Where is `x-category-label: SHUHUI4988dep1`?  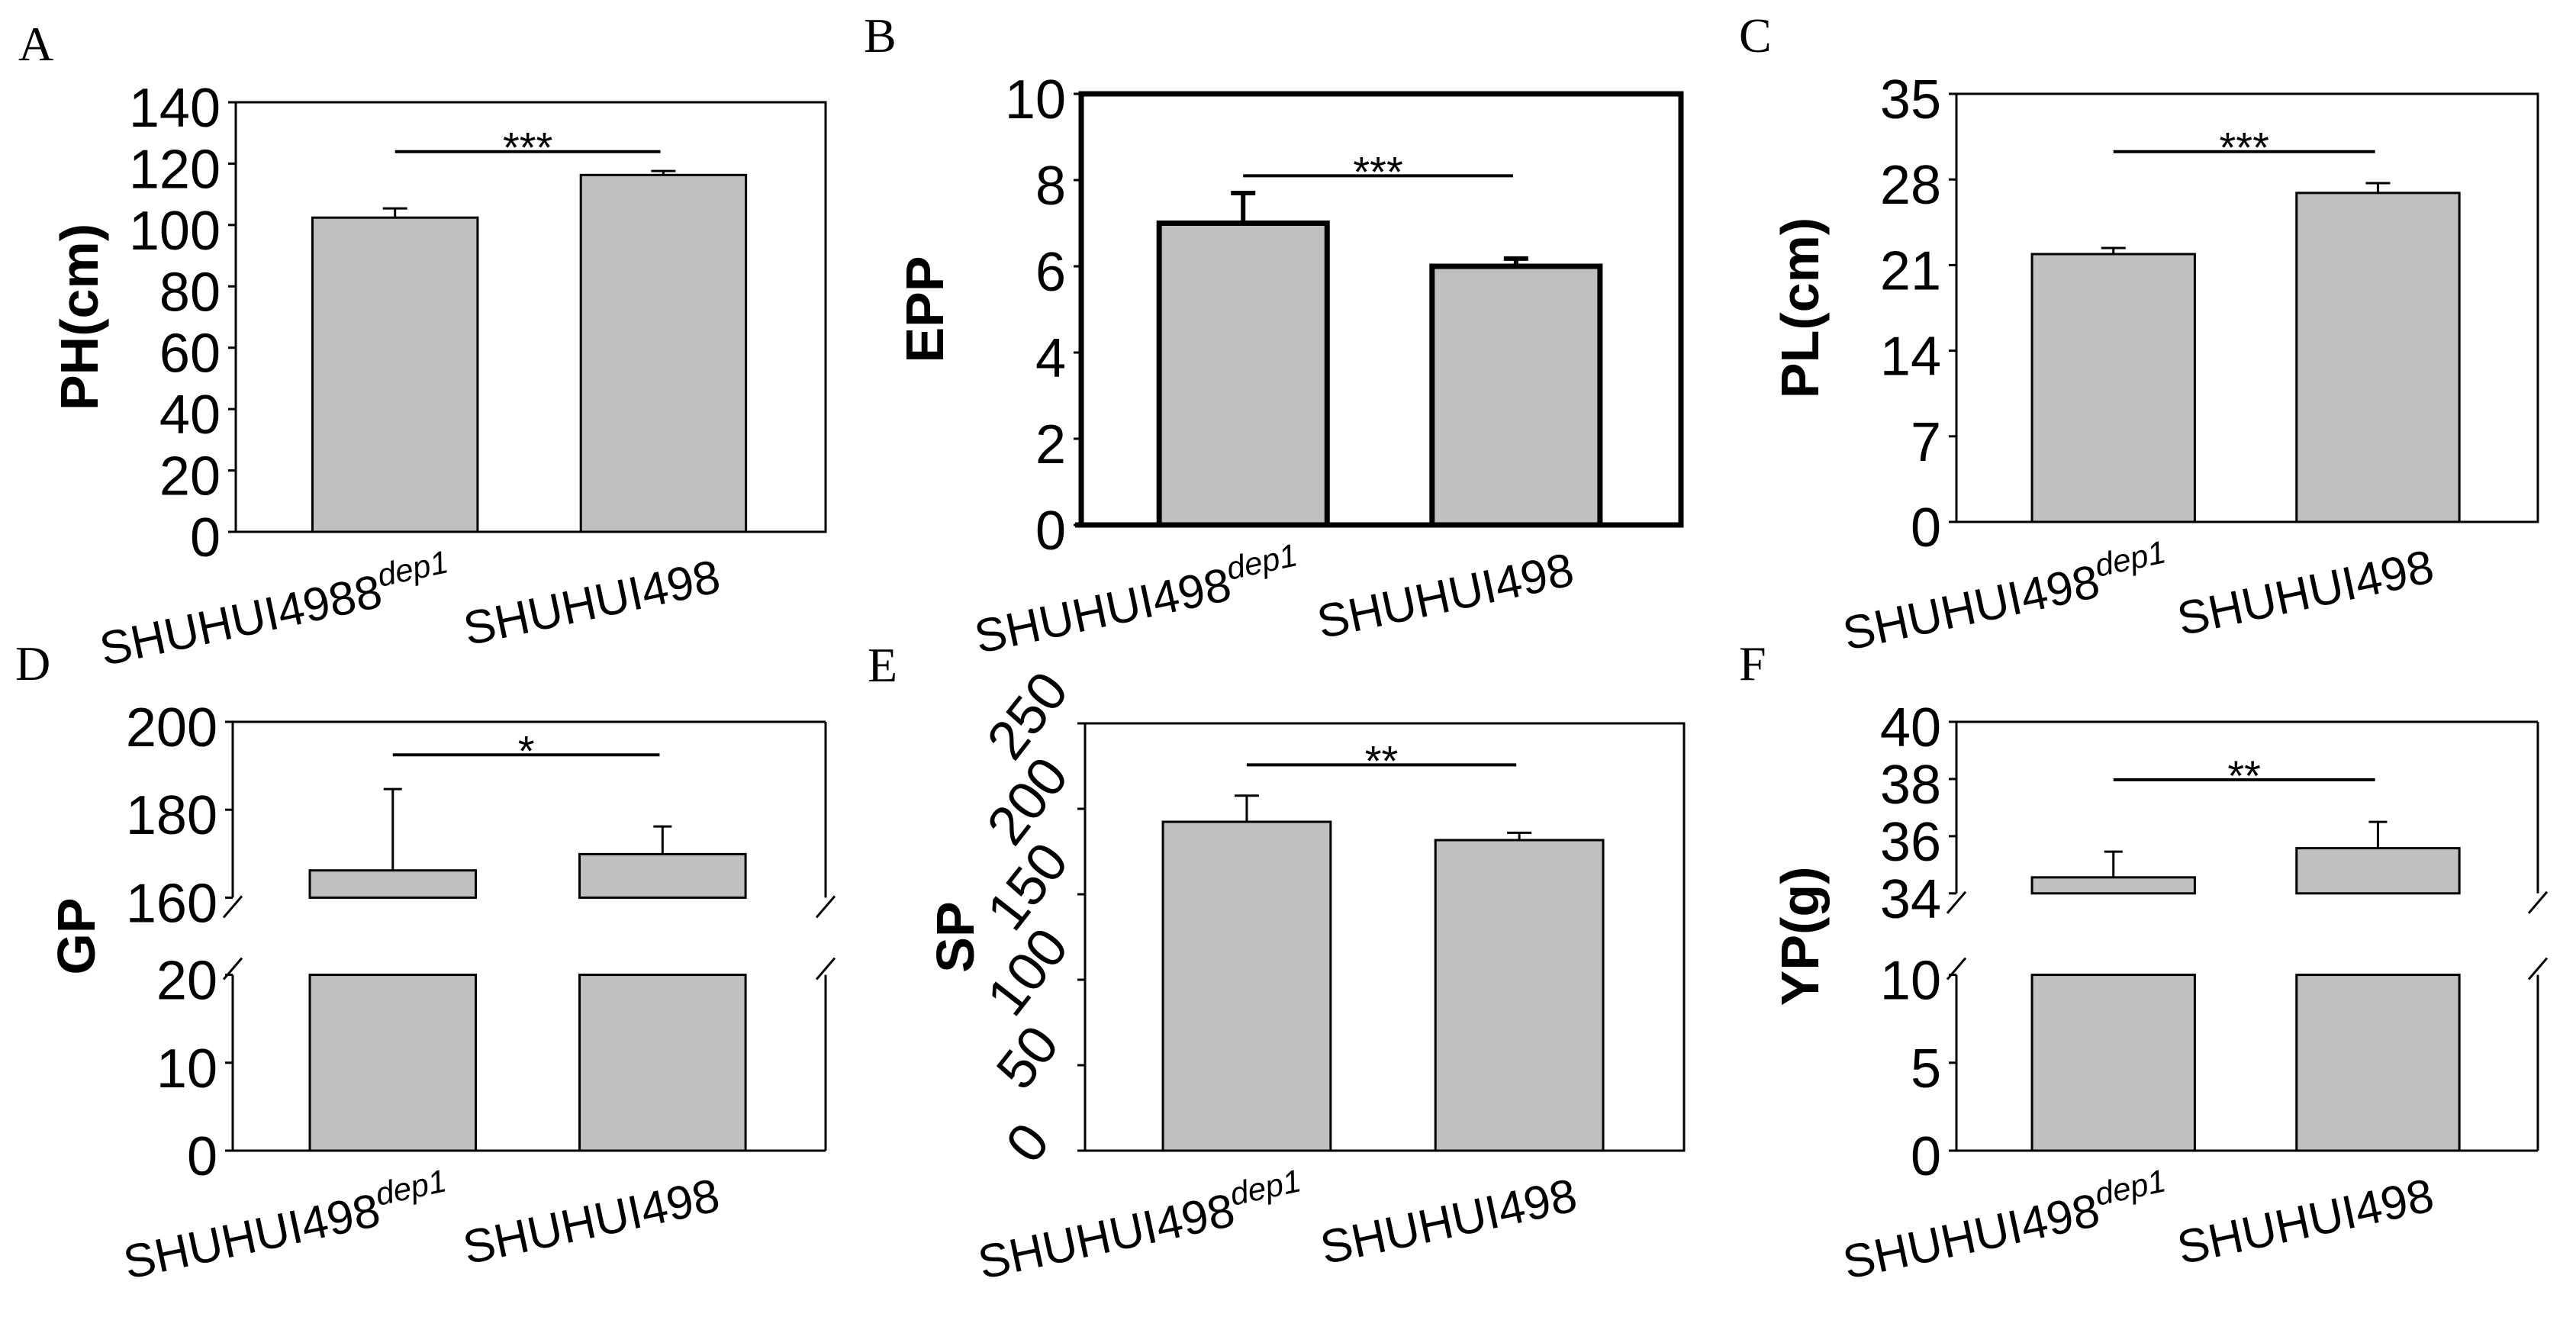 x-category-label: SHUHUI4988dep1 is located at coordinates (275, 609).